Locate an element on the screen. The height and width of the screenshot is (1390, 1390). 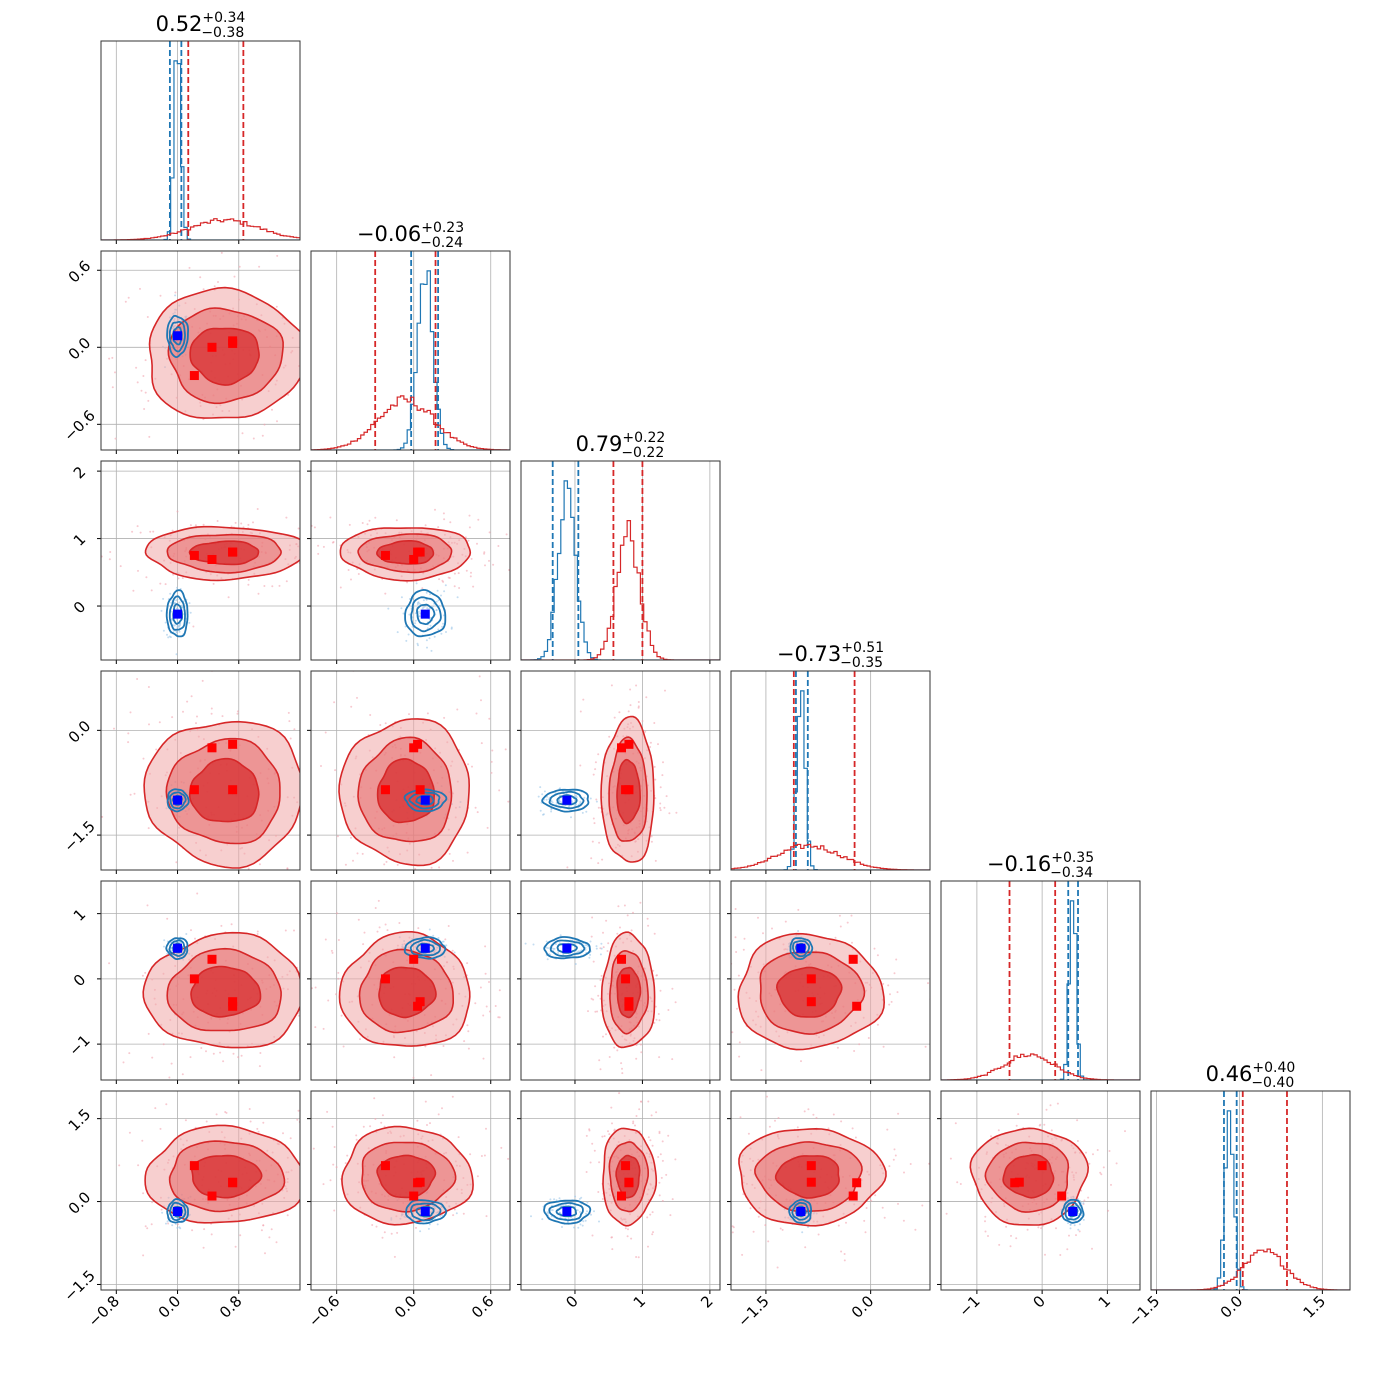
x-tick-label: 0.6 is located at coordinates (483, 1307).